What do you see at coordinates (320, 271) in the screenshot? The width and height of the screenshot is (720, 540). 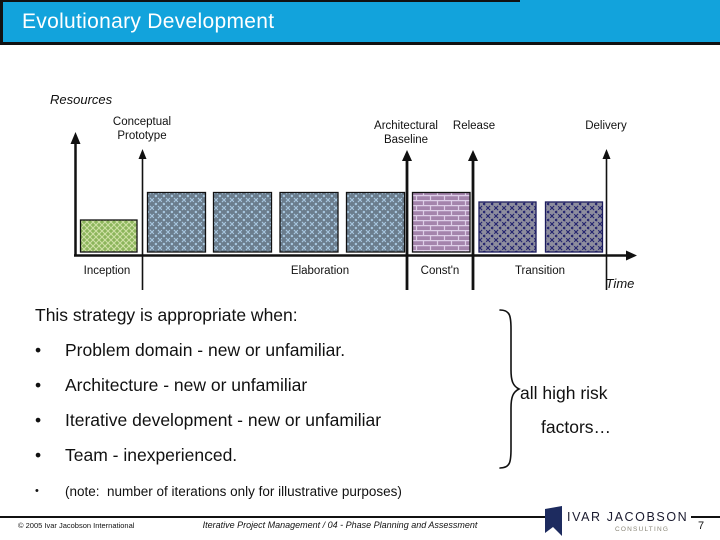 I see `phase-label-elaboration: Elaboration` at bounding box center [320, 271].